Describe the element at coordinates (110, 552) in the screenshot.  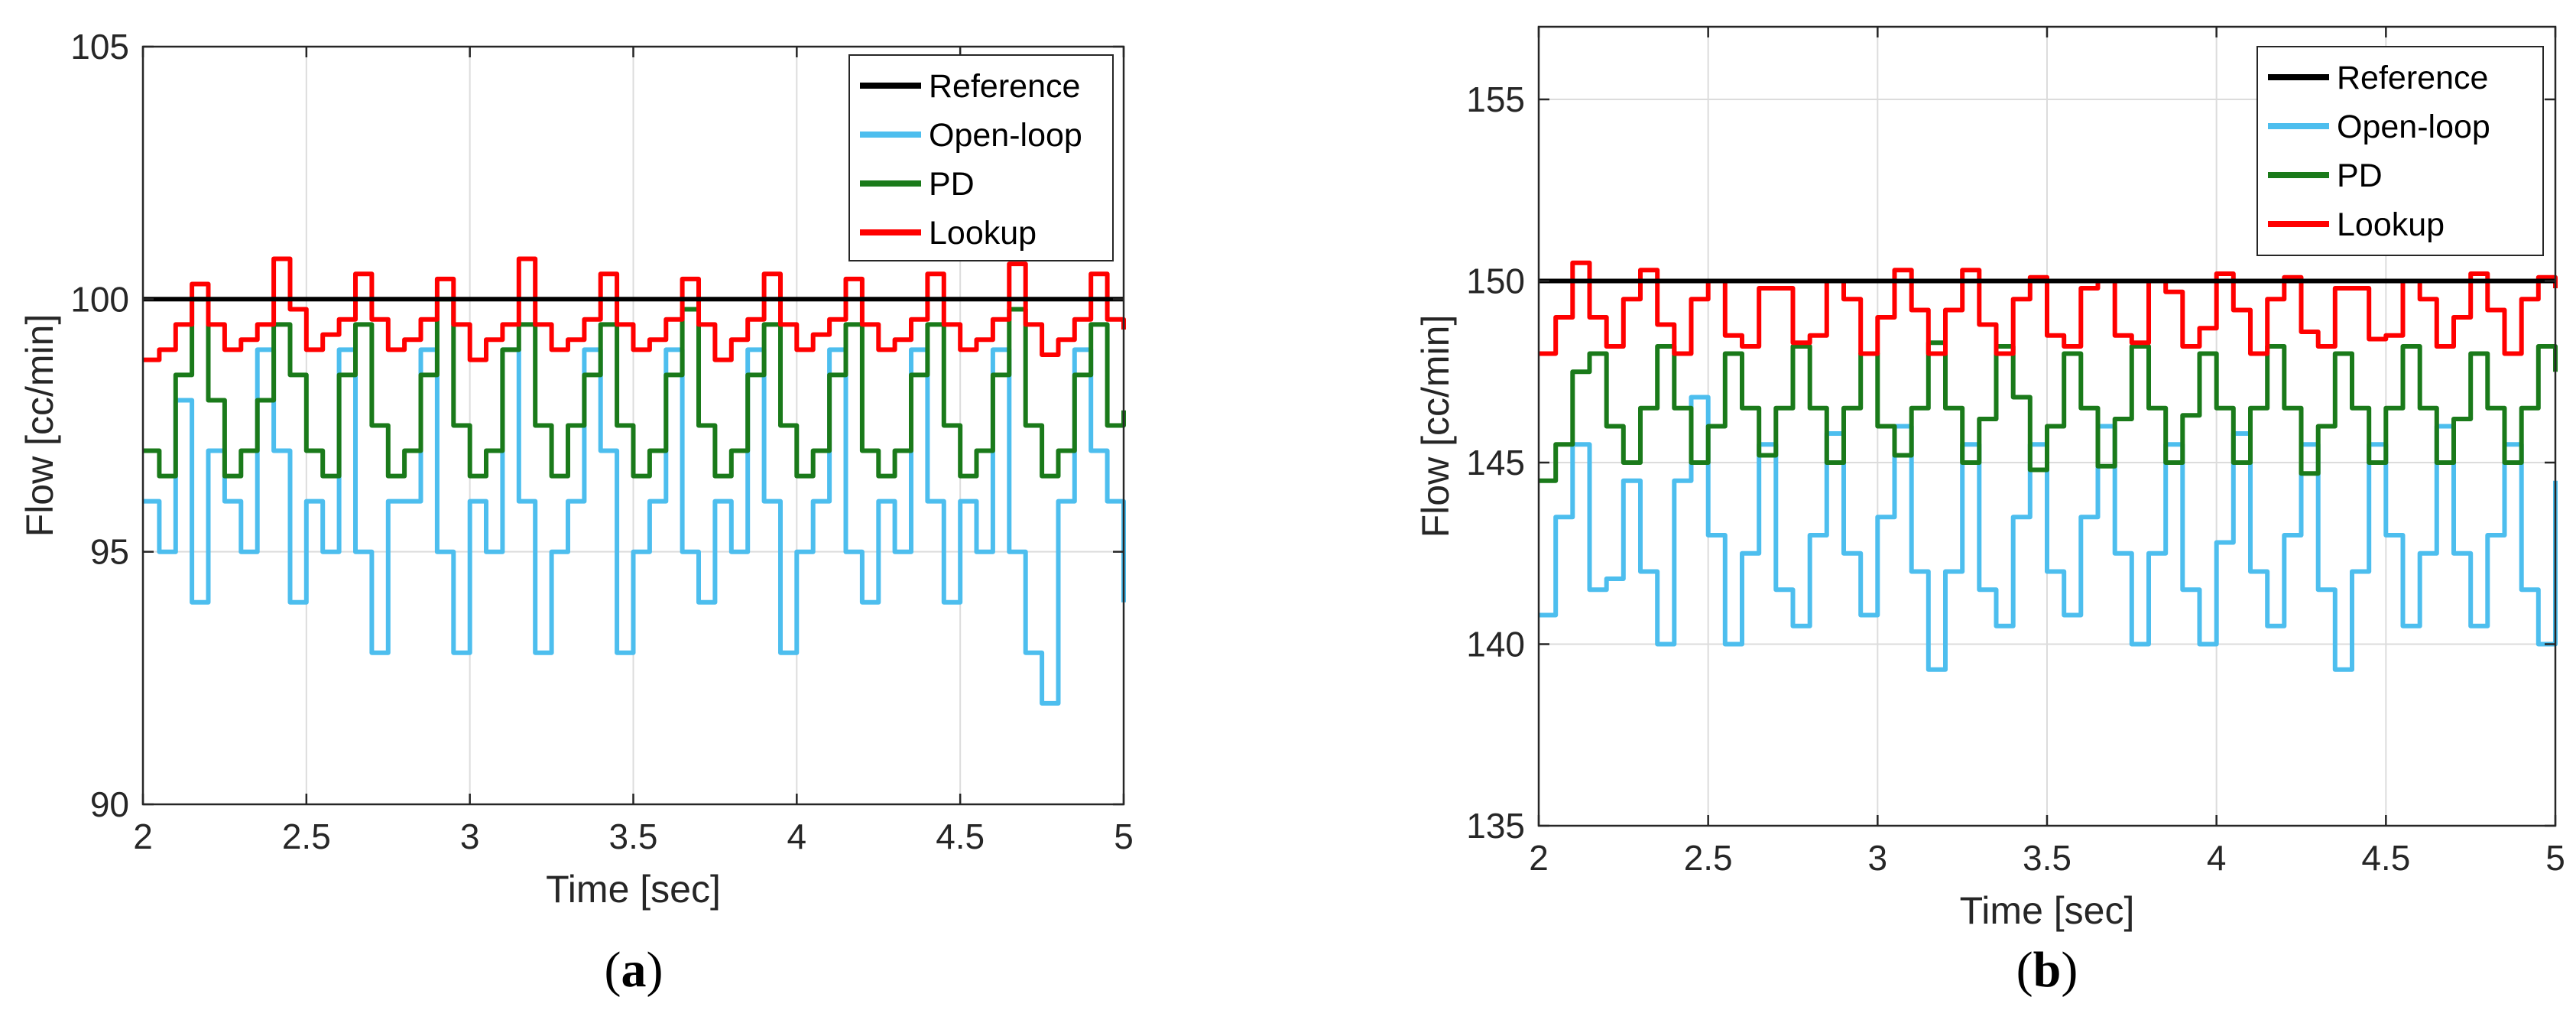
I see `y-tick-label: 95` at that location.